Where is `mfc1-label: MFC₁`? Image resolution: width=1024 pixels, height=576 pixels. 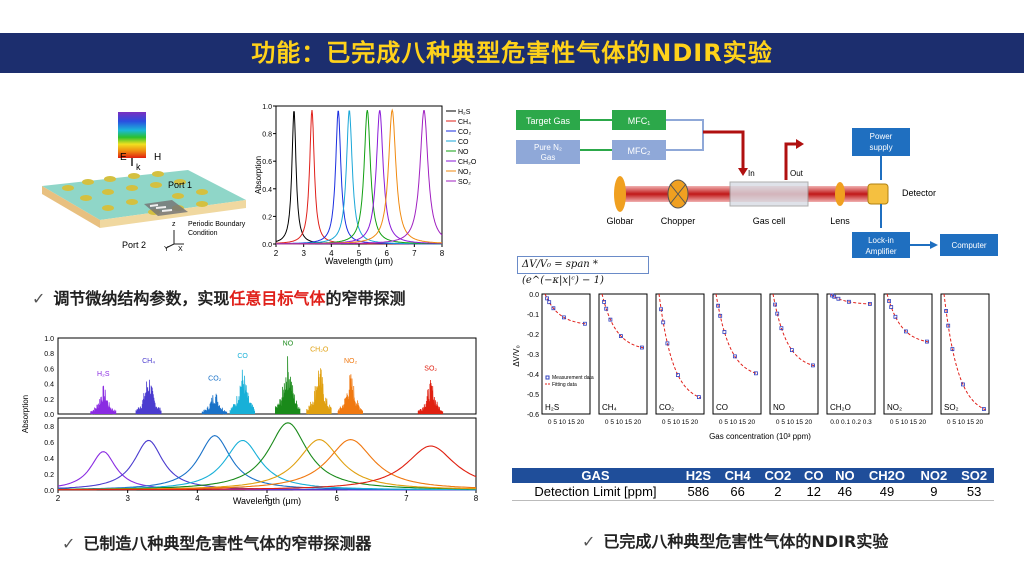 mfc1-label: MFC₁ is located at coordinates (639, 121).